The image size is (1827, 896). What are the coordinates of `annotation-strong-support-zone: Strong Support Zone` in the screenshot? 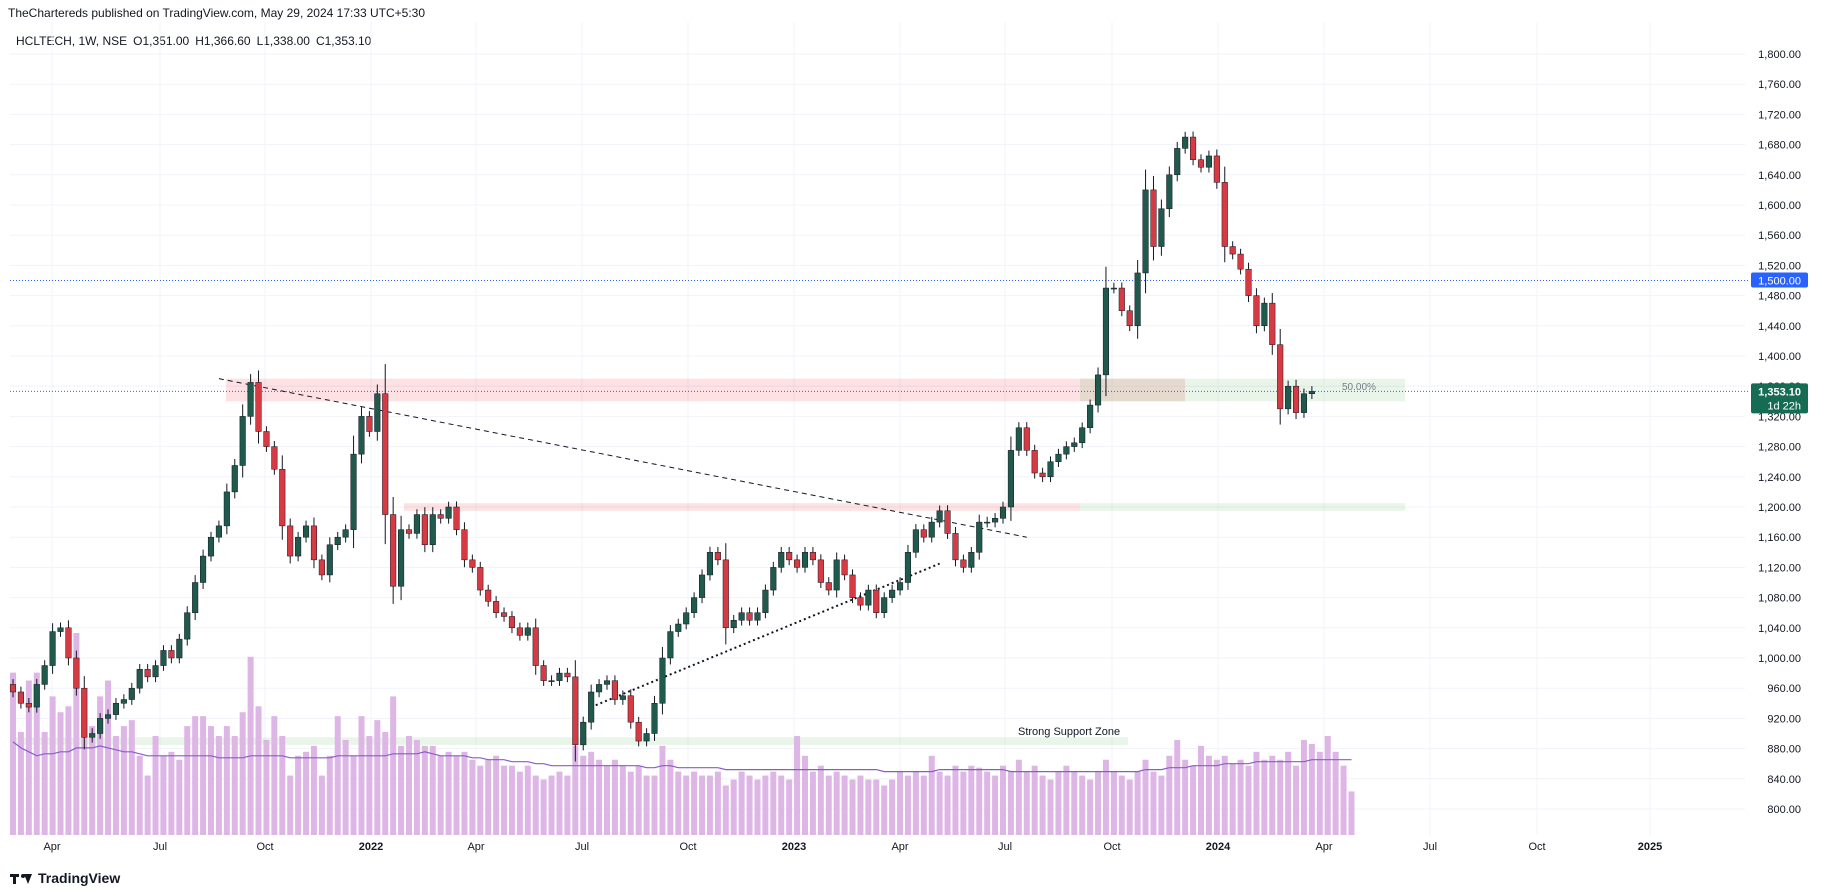 It's located at (1069, 732).